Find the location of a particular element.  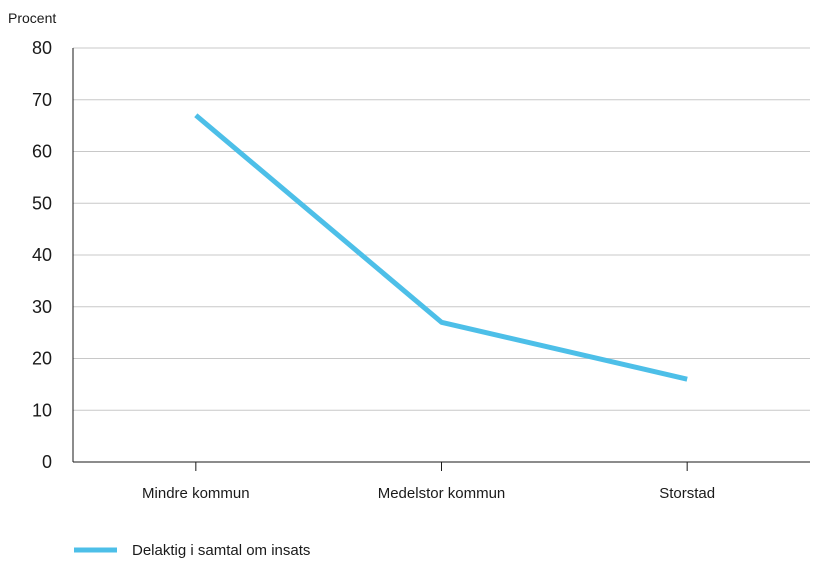

y-tick-label: 70 is located at coordinates (42, 100).